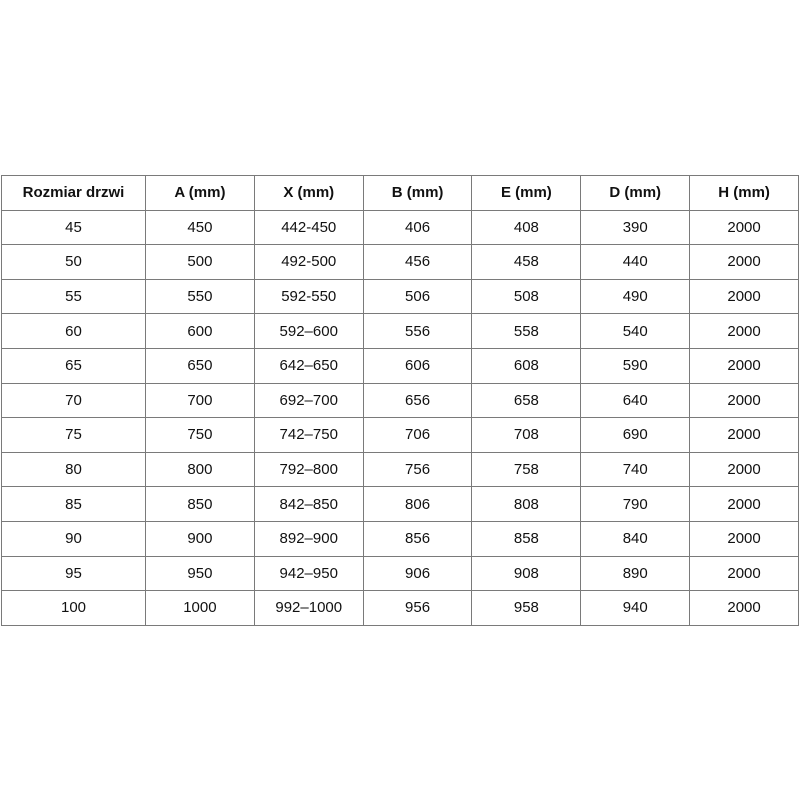 Image resolution: width=800 pixels, height=800 pixels. What do you see at coordinates (526, 469) in the screenshot?
I see `table-cell: 758` at bounding box center [526, 469].